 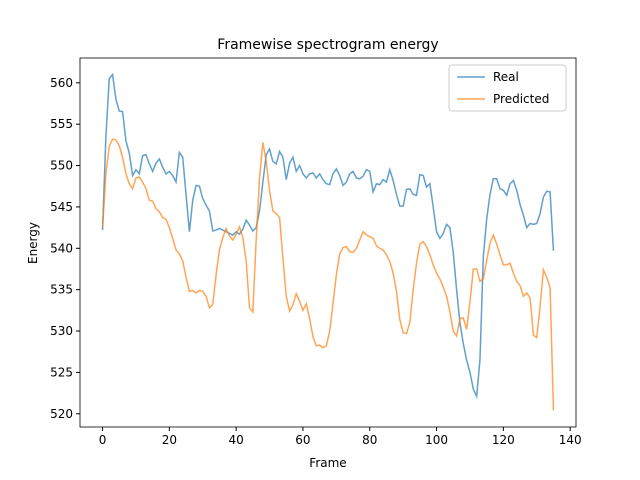 I want to click on x-tick-label: 100, so click(x=436, y=440).